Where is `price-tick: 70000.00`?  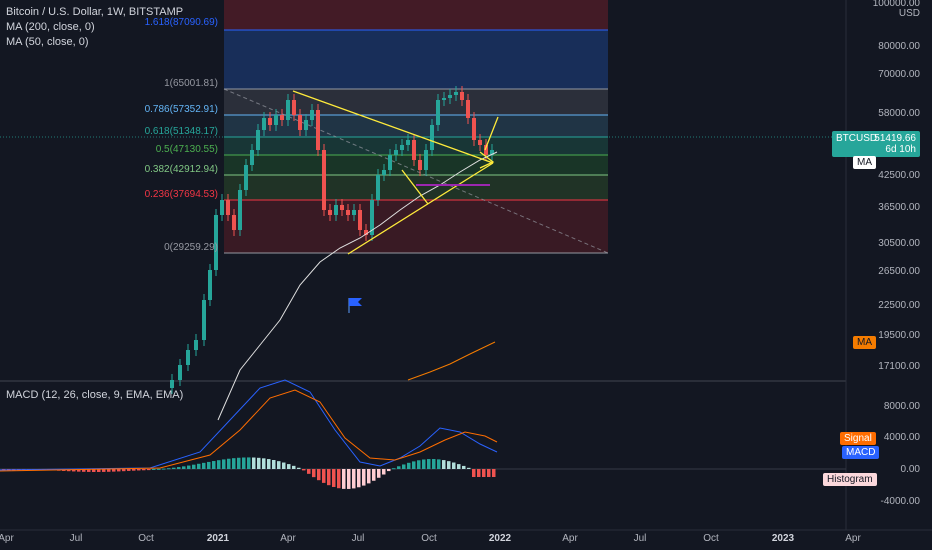 price-tick: 70000.00 is located at coordinates (899, 74).